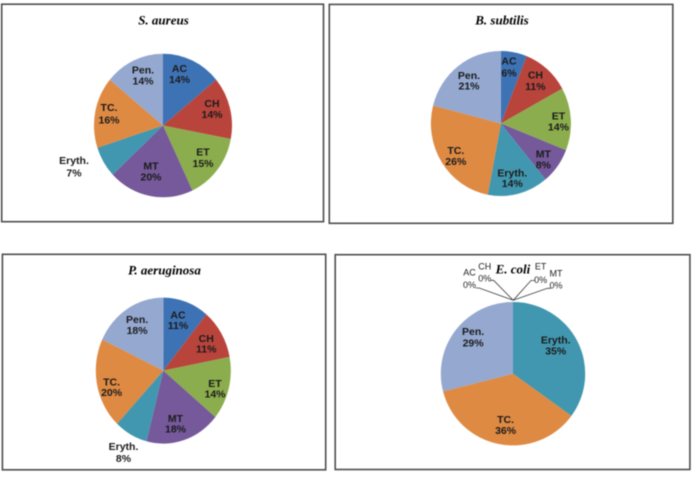  Describe the element at coordinates (474, 343) in the screenshot. I see `svg-text: 29%` at that location.